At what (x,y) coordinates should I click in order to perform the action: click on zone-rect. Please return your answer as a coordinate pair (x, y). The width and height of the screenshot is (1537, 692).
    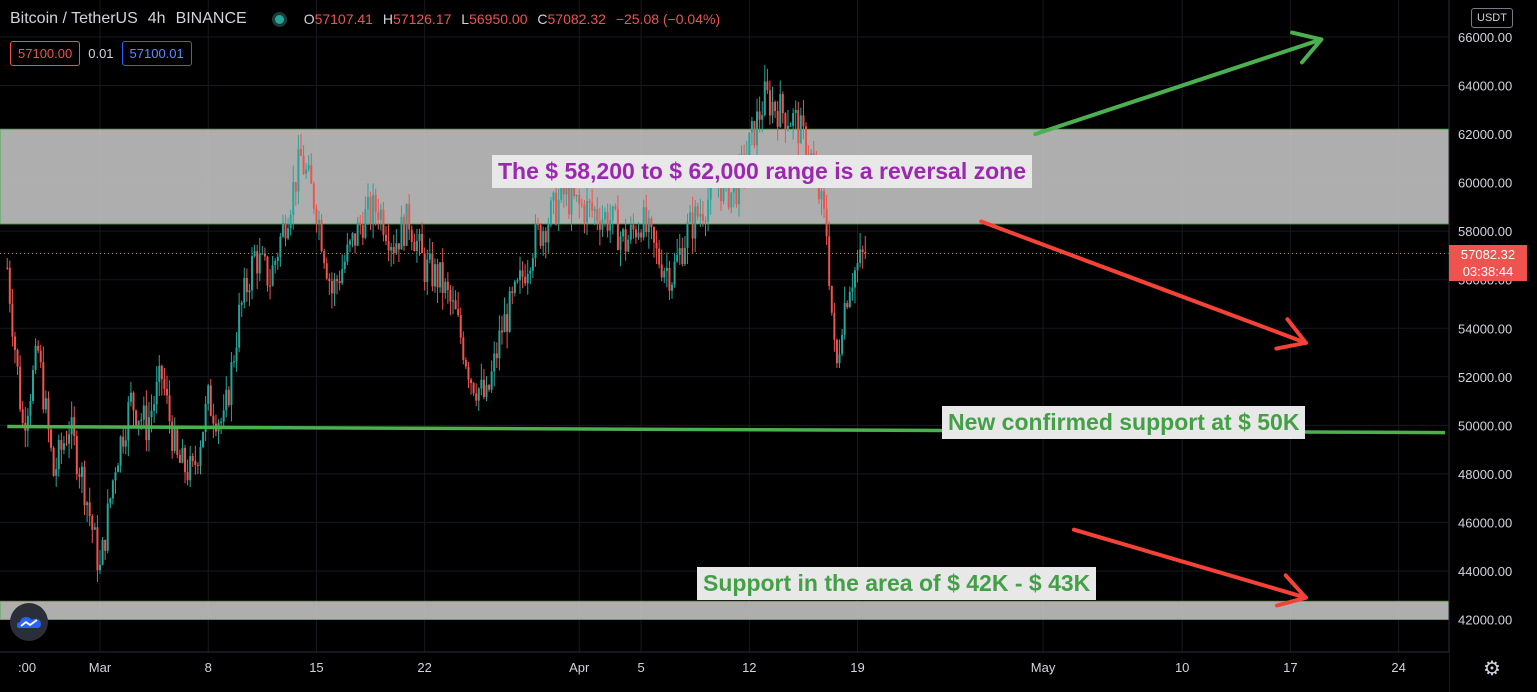
    Looking at the image, I should click on (725, 610).